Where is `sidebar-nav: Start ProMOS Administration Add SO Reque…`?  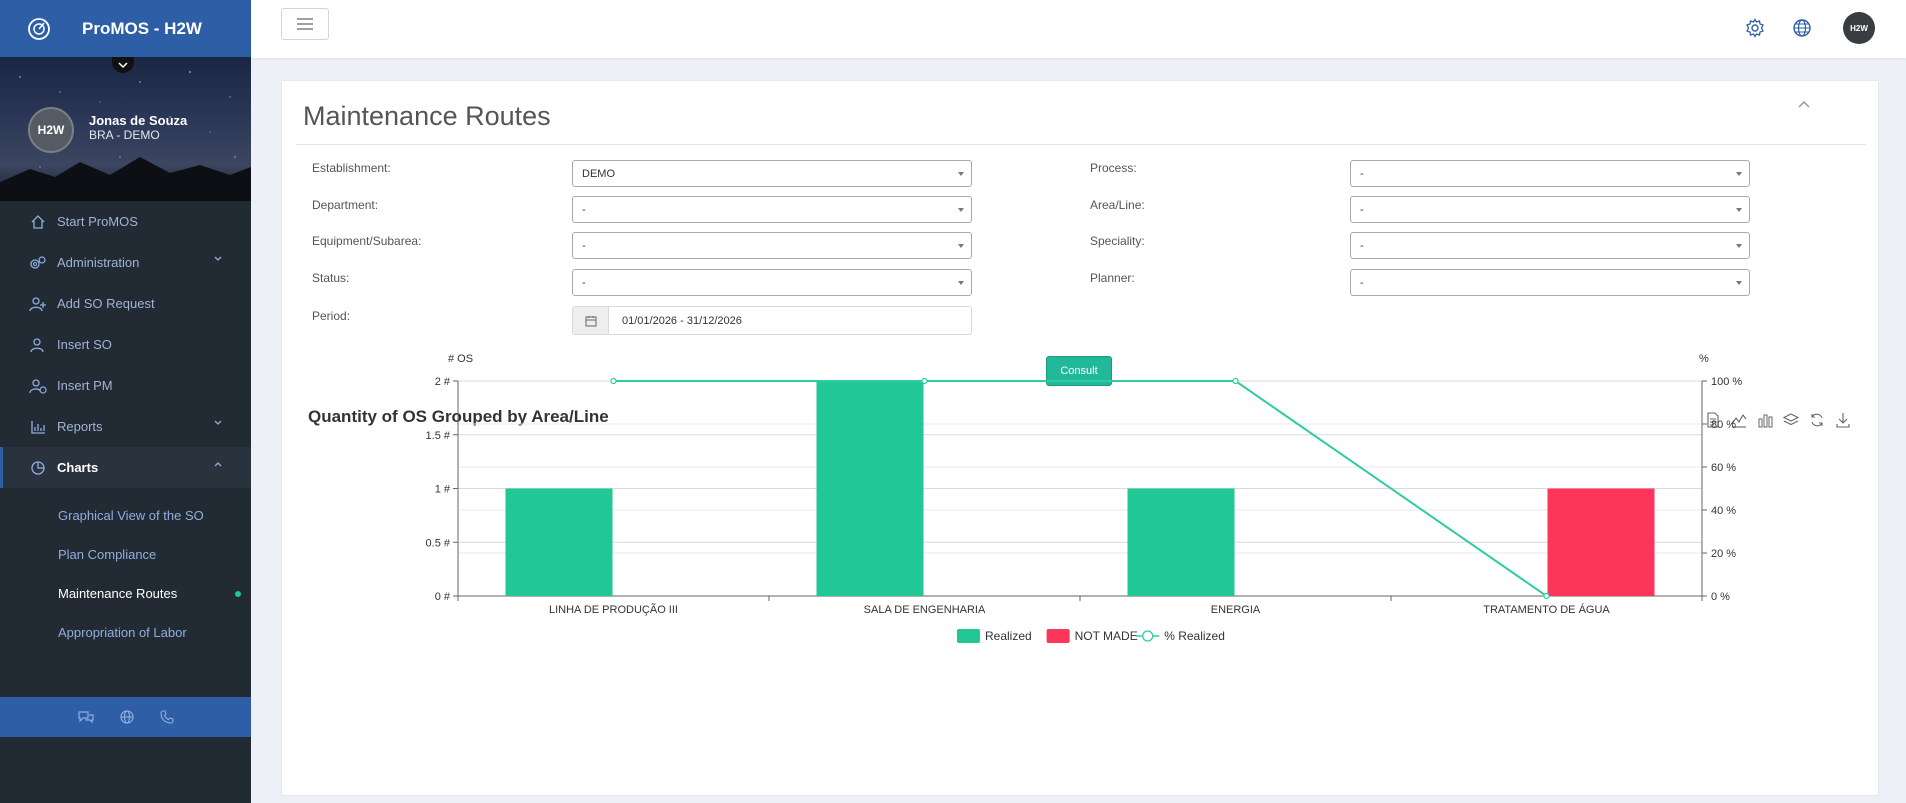
sidebar-nav: Start ProMOS Administration Add SO Reque… is located at coordinates (125, 426).